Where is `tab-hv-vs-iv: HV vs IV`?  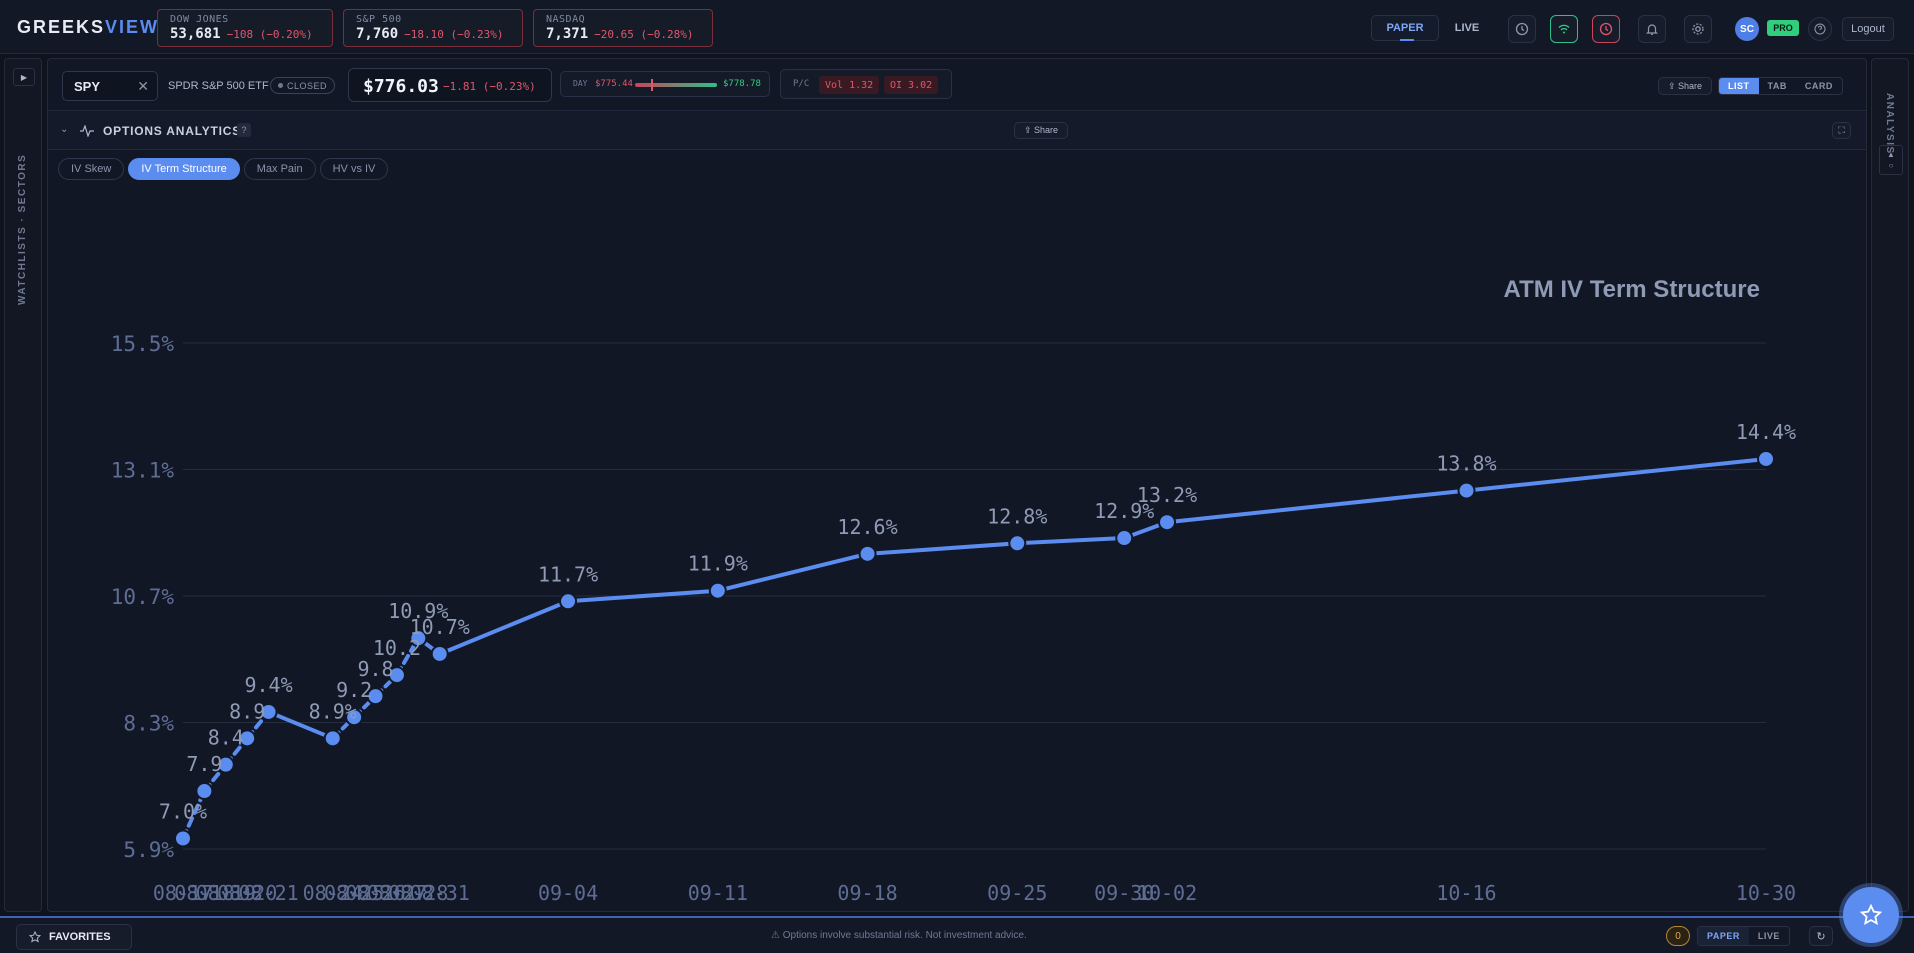
tab-hv-vs-iv: HV vs IV is located at coordinates (354, 169).